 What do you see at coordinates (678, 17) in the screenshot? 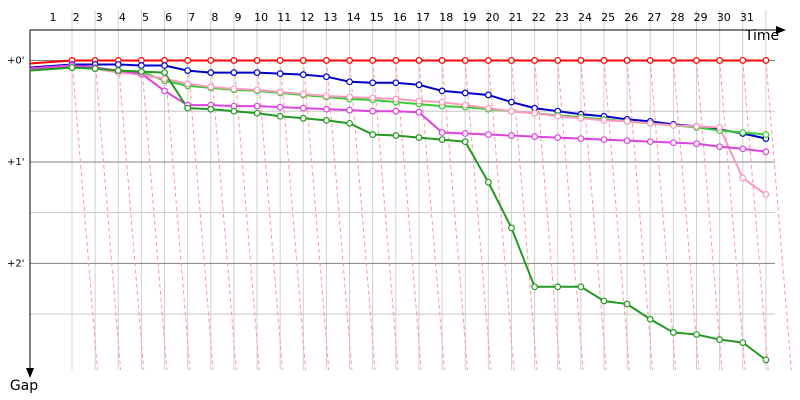
I see `x-tick-label: 28` at bounding box center [678, 17].